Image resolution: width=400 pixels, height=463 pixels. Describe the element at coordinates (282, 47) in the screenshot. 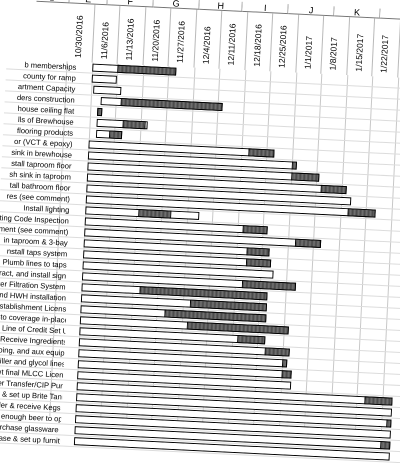

I see `date-label: 12/25/2016` at that location.